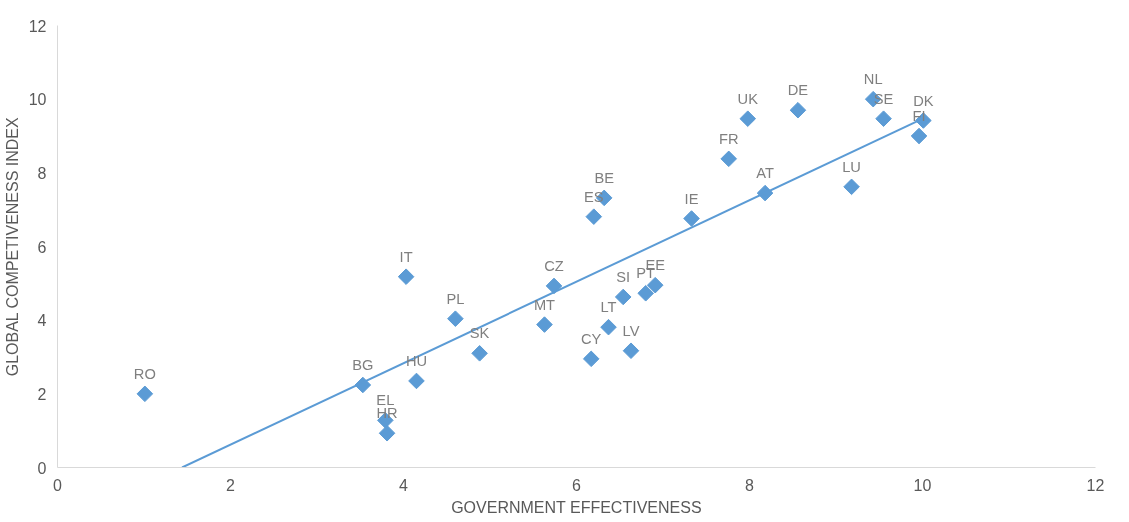 This screenshot has width=1129, height=522. Describe the element at coordinates (231, 485) in the screenshot. I see `x-tick-label: 2` at that location.